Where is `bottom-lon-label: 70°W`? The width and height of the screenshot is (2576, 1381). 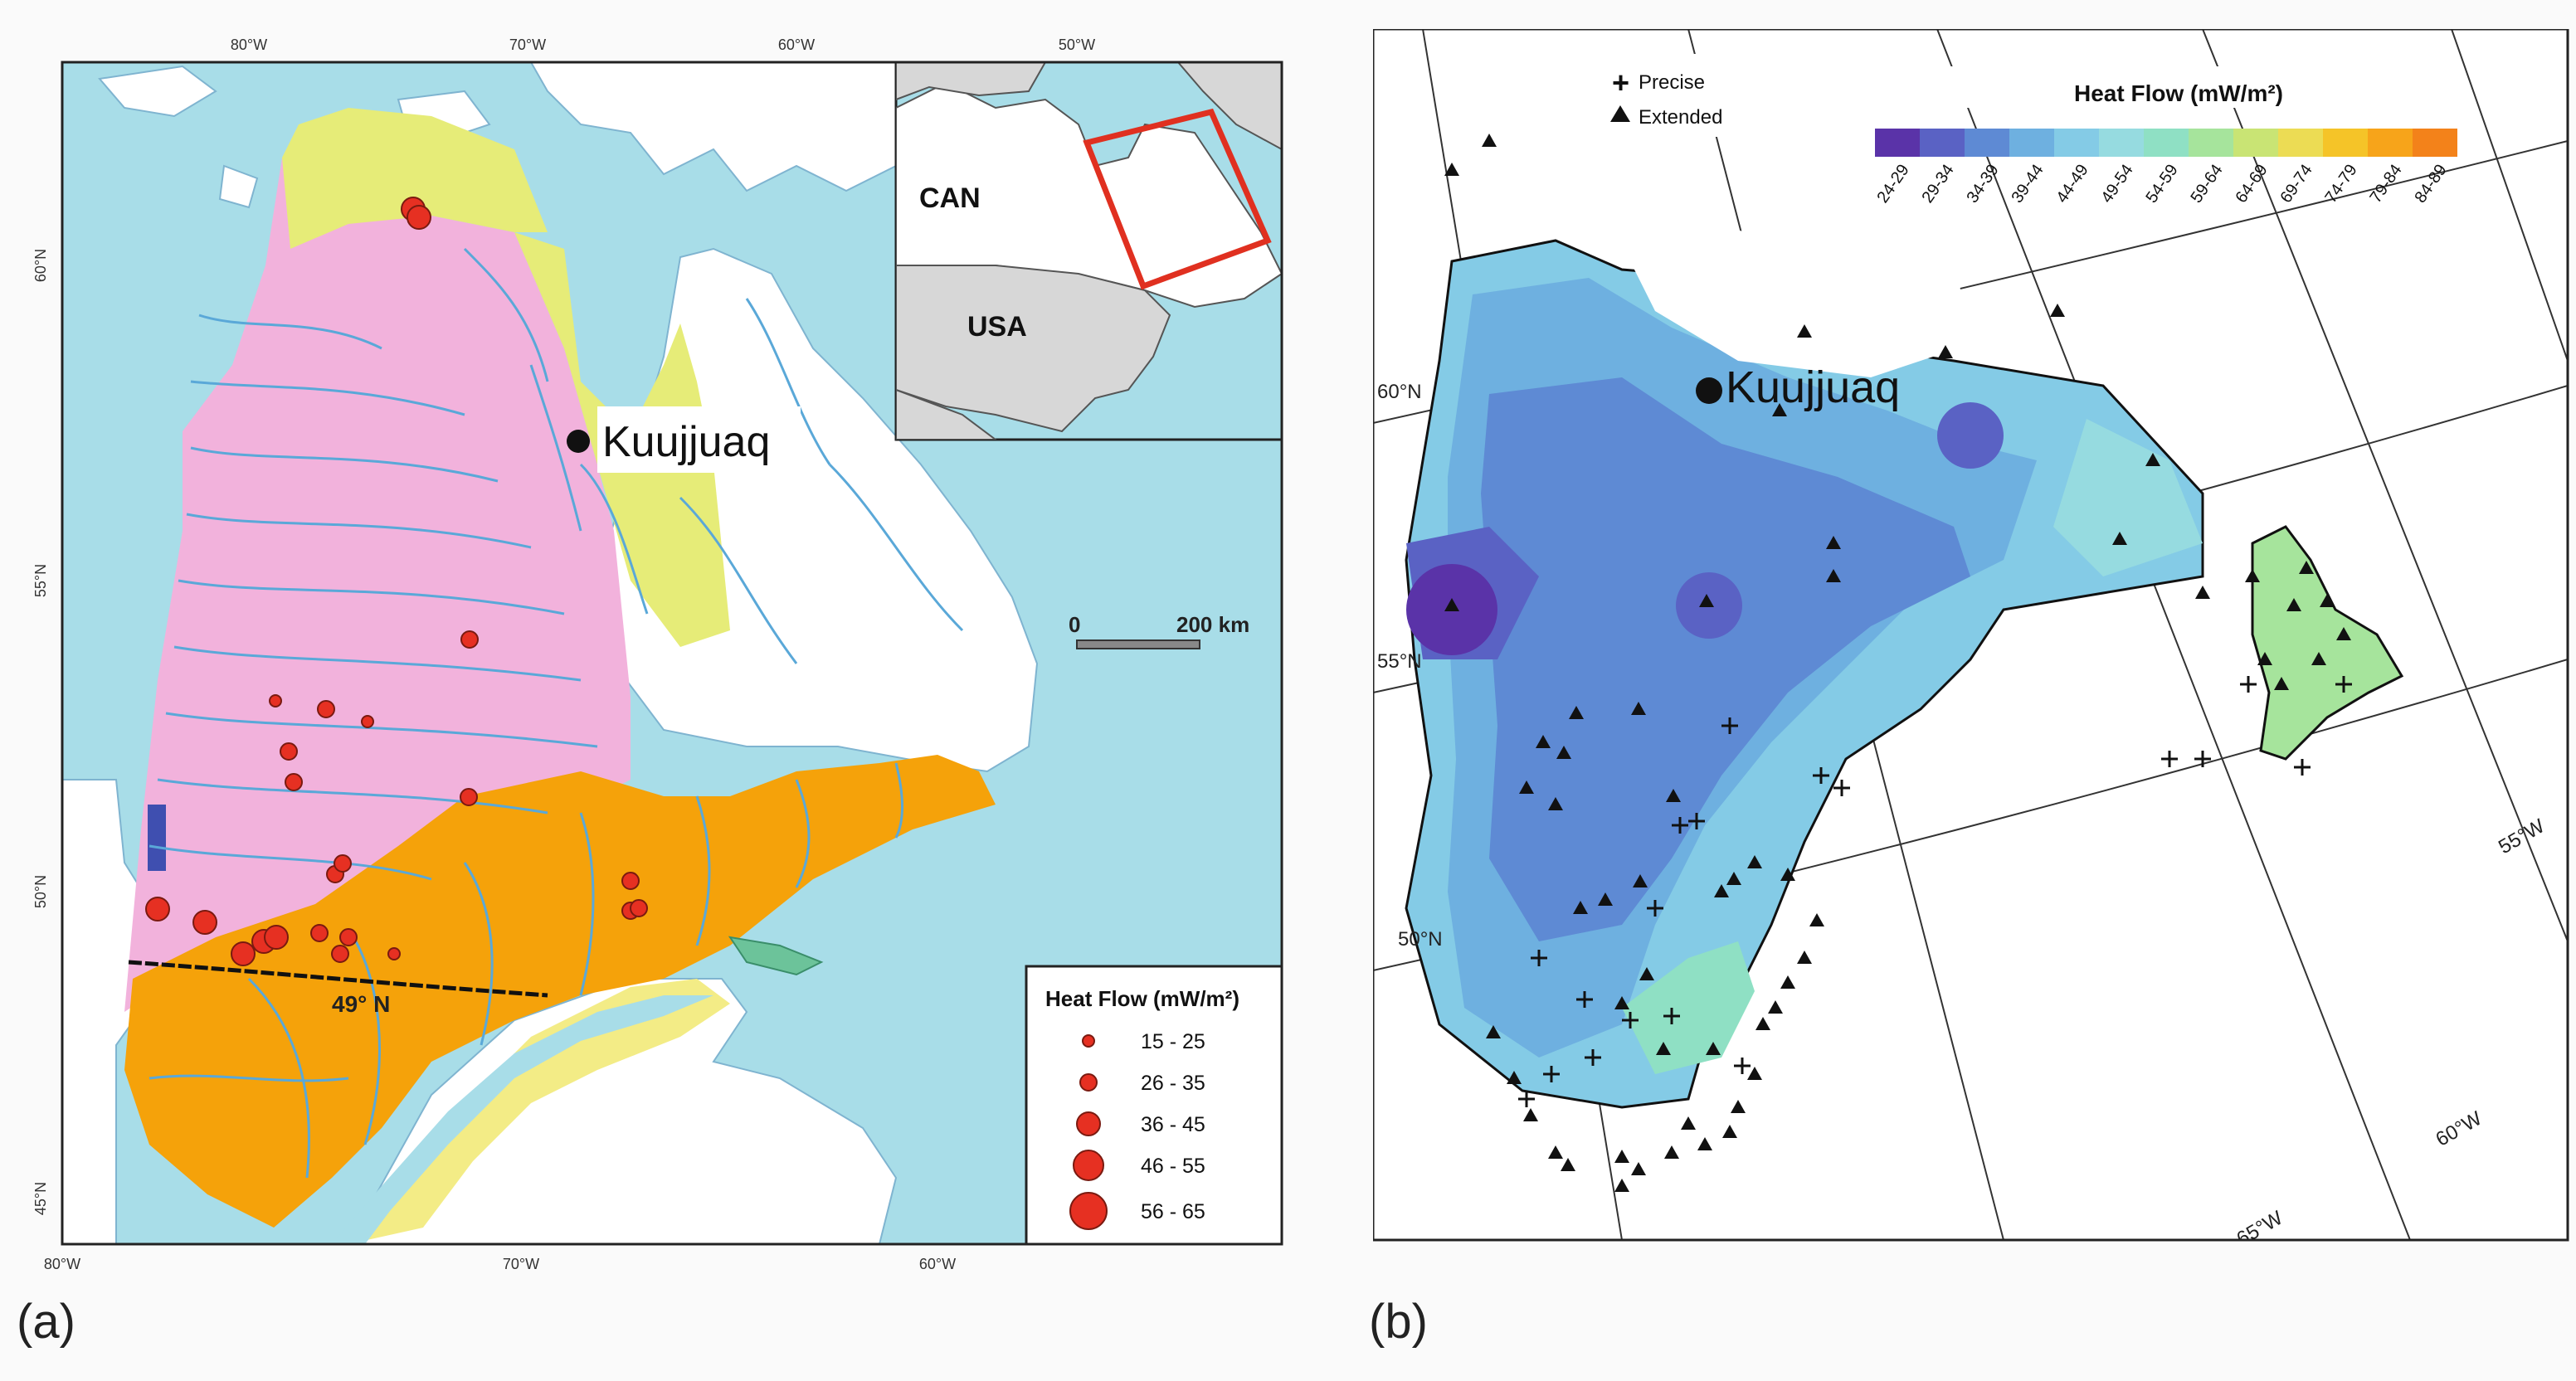 bottom-lon-label: 70°W is located at coordinates (521, 1264).